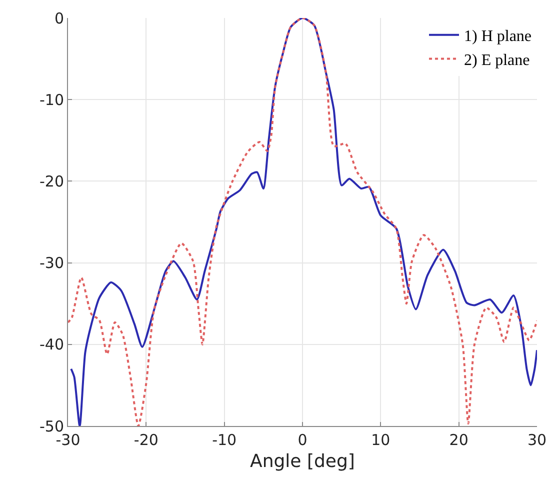 This screenshot has width=555, height=486. Describe the element at coordinates (52, 345) in the screenshot. I see `y-tick-label: -40` at that location.